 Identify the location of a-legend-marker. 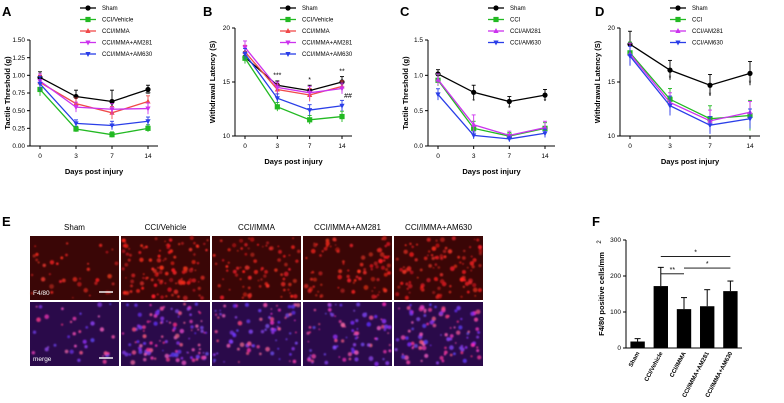
(88, 19).